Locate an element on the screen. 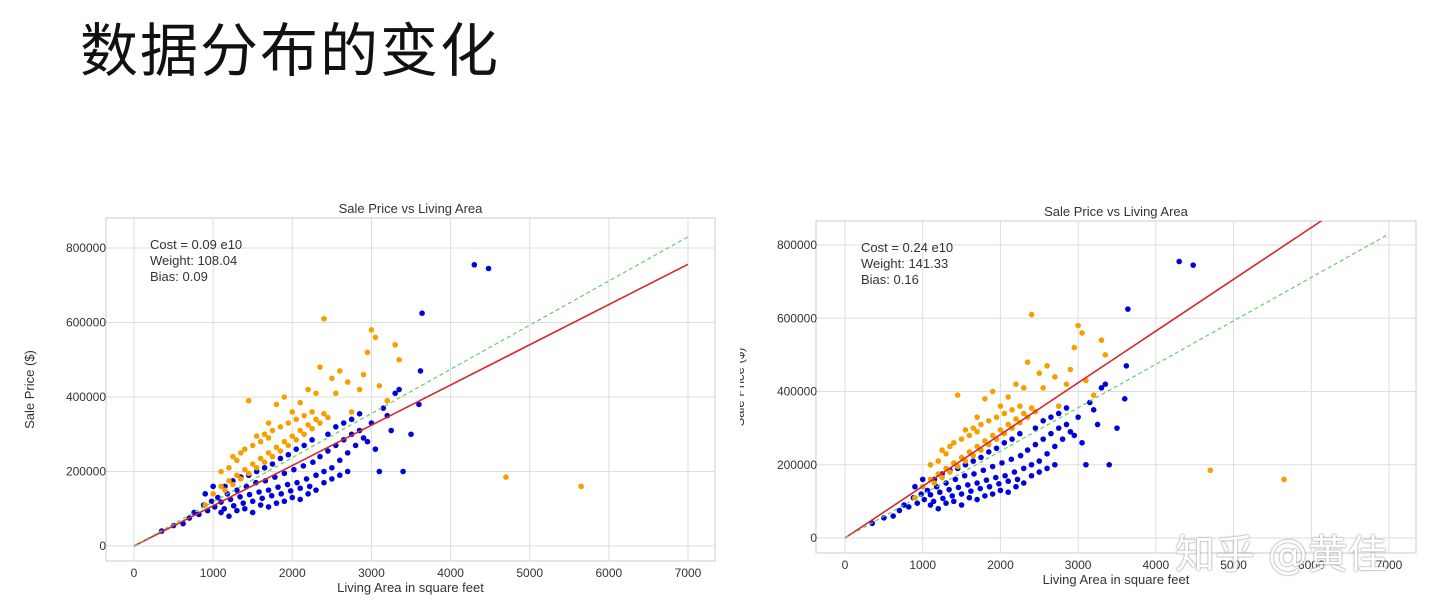  chart1-annotation-line: Bias: 0.16 is located at coordinates (890, 279).